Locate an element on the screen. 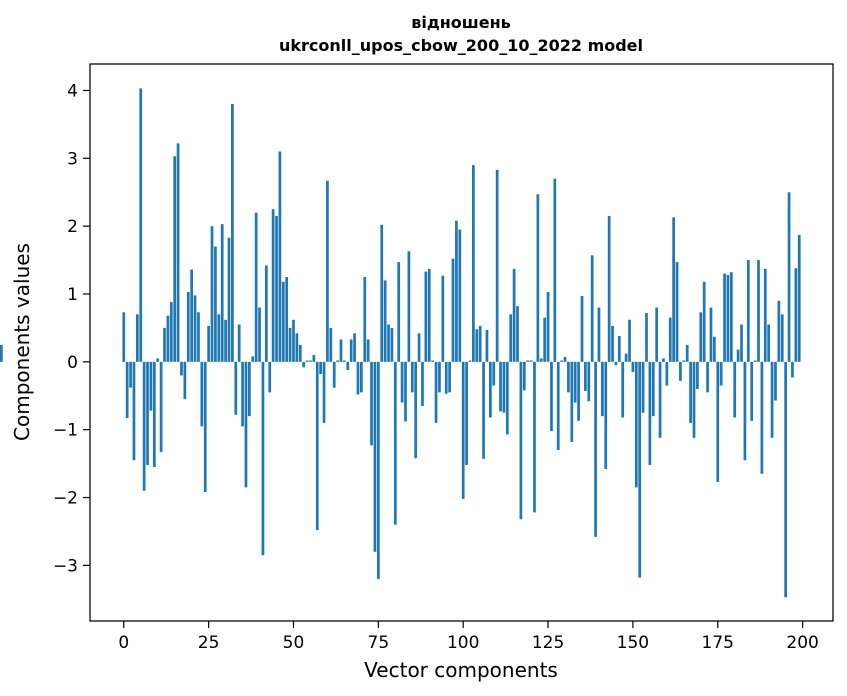 Image resolution: width=847 pixels, height=696 pixels. x-axis-ticks: 0 25 50 75 100 125 150 175 200 is located at coordinates (468, 637).